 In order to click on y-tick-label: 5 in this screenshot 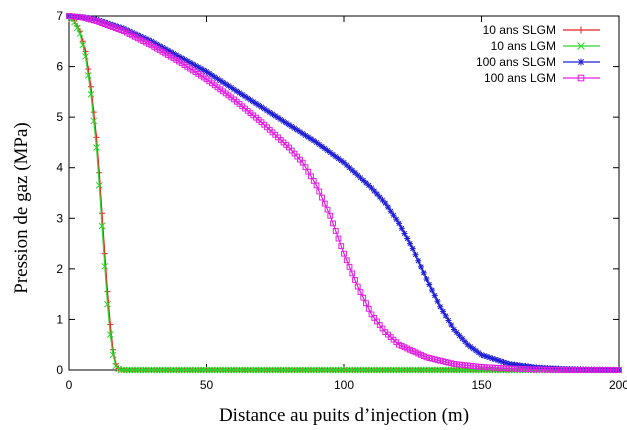, I will do `click(59, 117)`.